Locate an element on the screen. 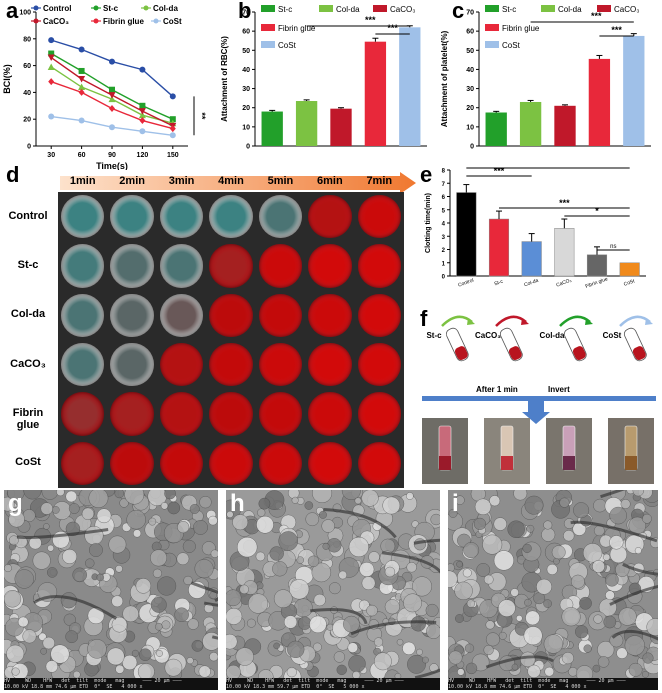  significance-label: ns is located at coordinates (613, 247).